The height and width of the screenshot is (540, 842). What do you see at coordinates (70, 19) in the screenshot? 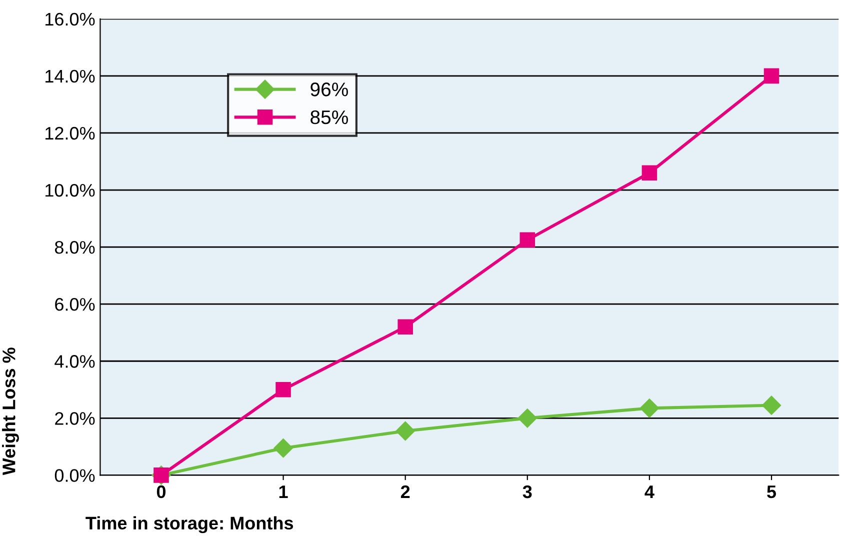
I see `y-tick-label: 16.0%` at bounding box center [70, 19].